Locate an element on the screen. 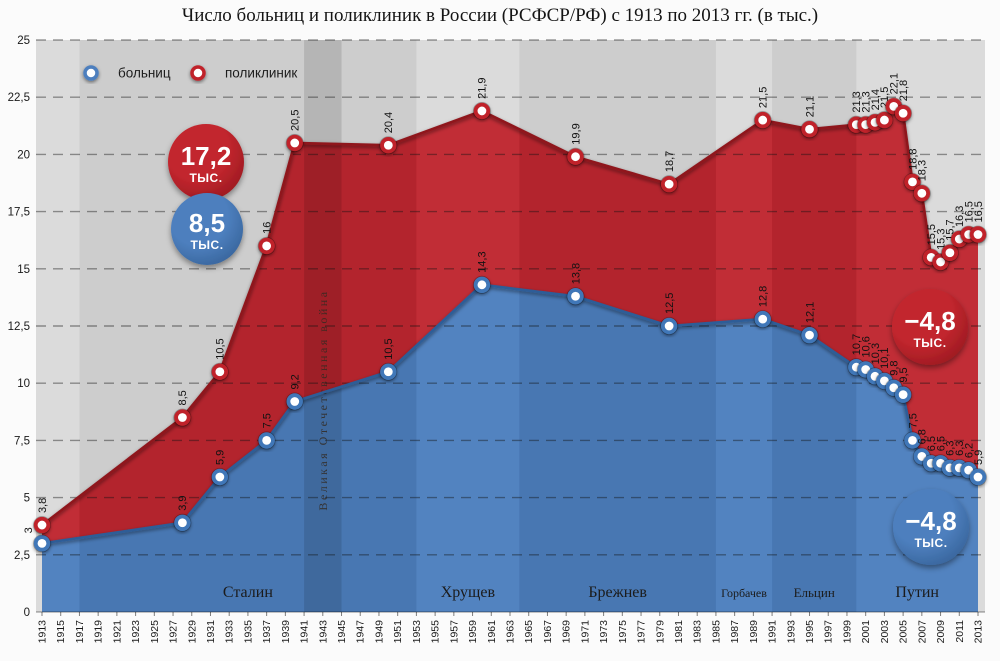 This screenshot has width=1000, height=661. point-label: 18,3 is located at coordinates (923, 170).